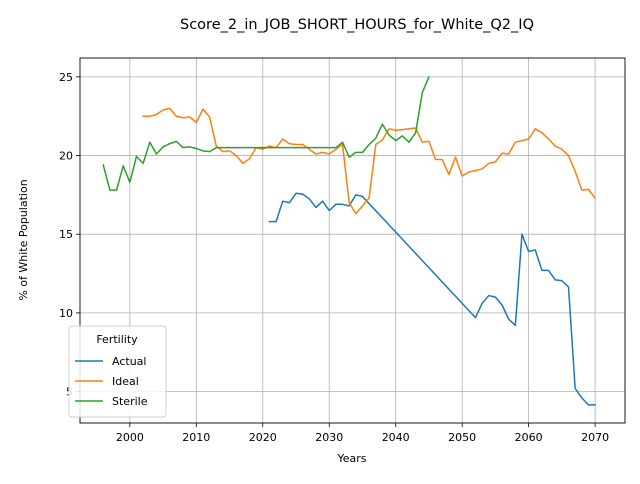 This screenshot has height=484, width=640. I want to click on legend-entries: Actual Ideal Sterile, so click(111, 381).